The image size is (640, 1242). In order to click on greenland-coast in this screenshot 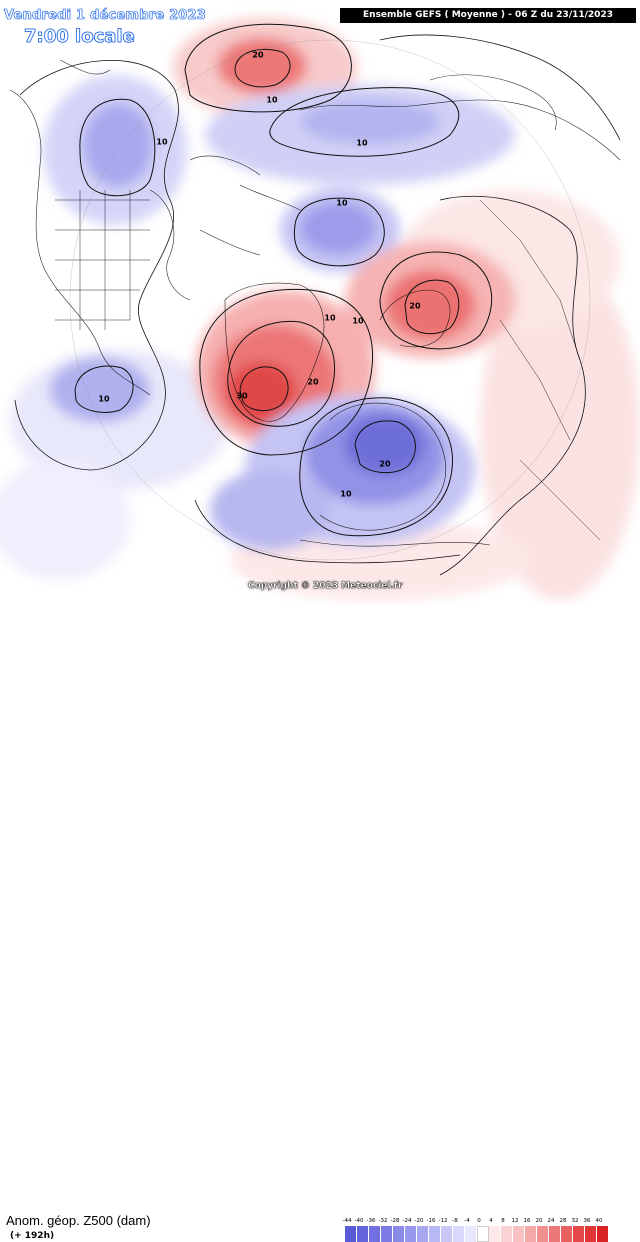, I will do `click(274, 352)`.